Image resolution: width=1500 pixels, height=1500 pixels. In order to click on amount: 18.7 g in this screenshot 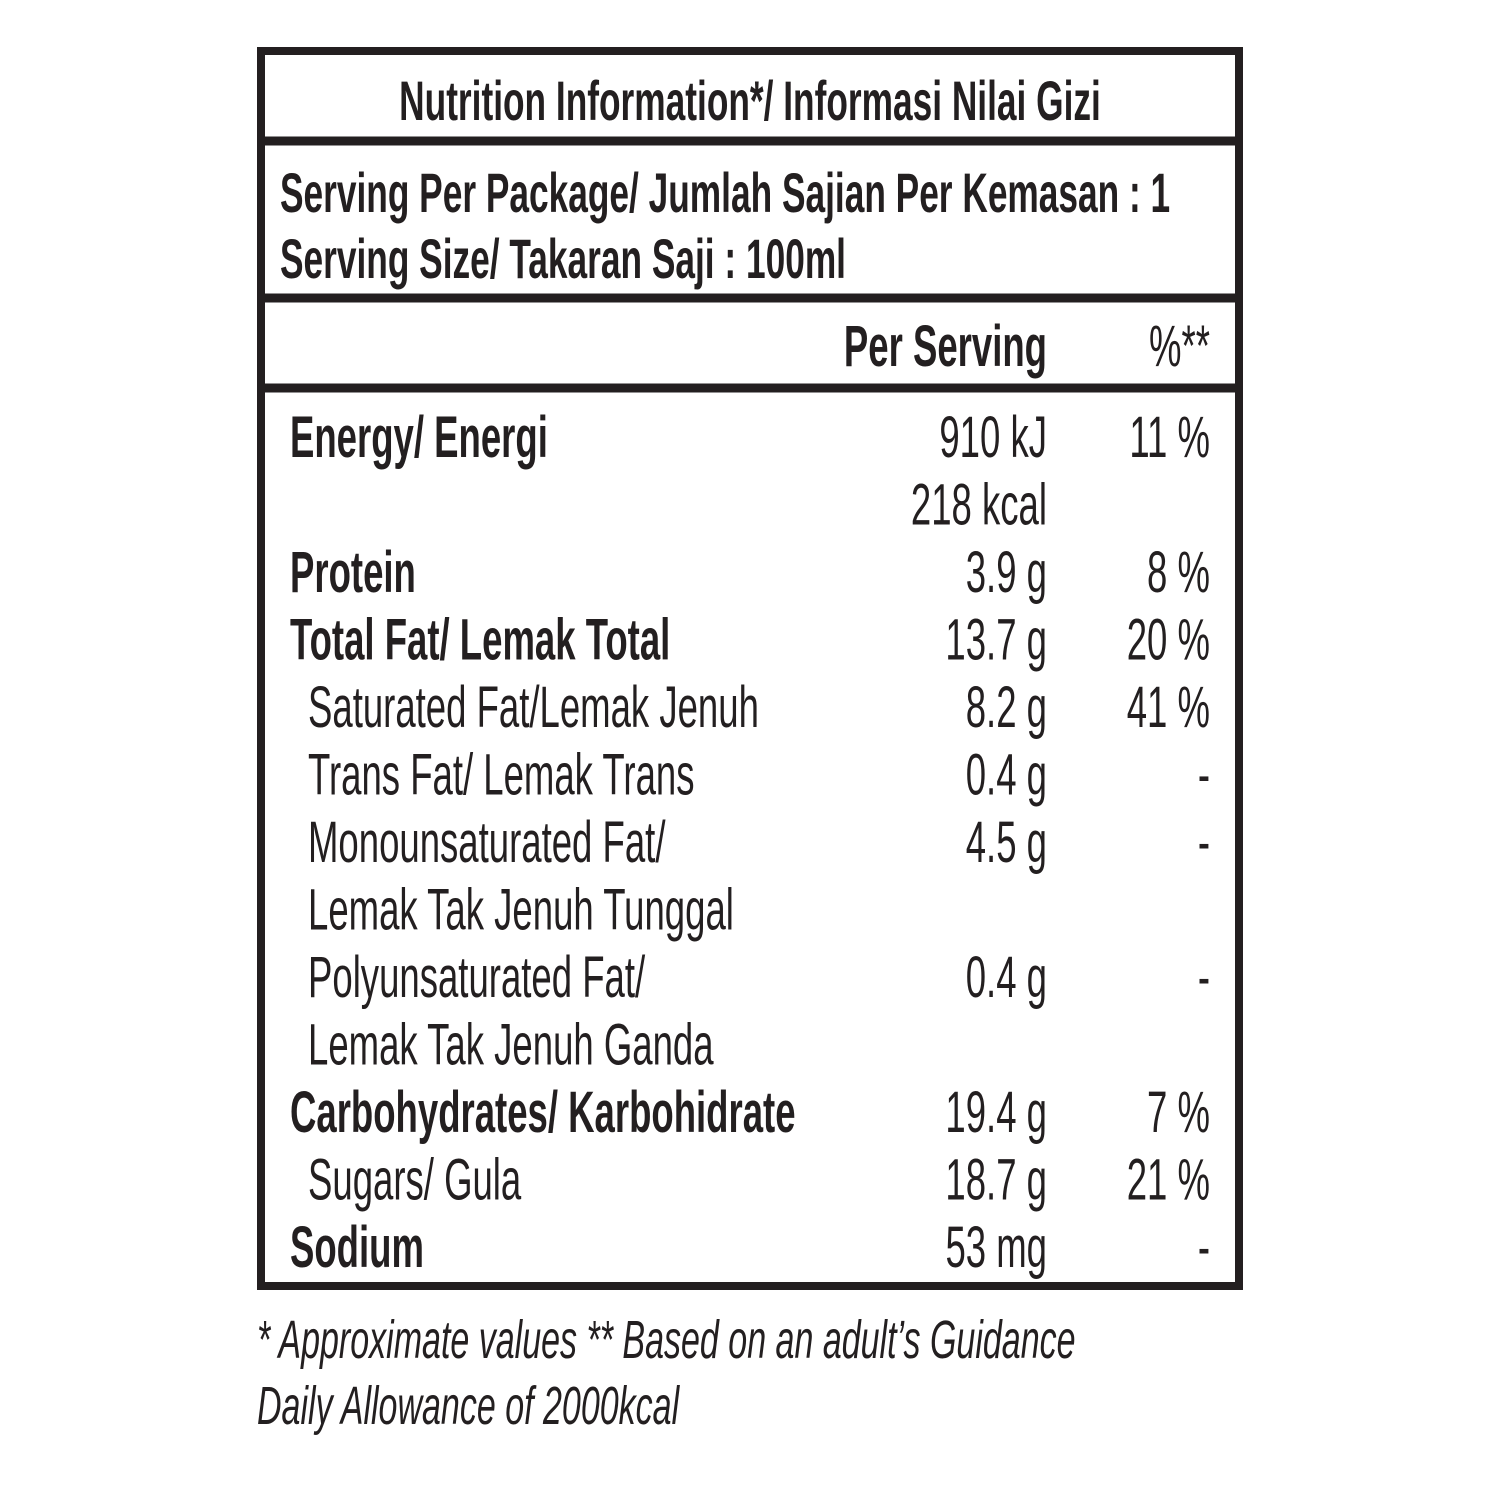, I will do `click(996, 1180)`.